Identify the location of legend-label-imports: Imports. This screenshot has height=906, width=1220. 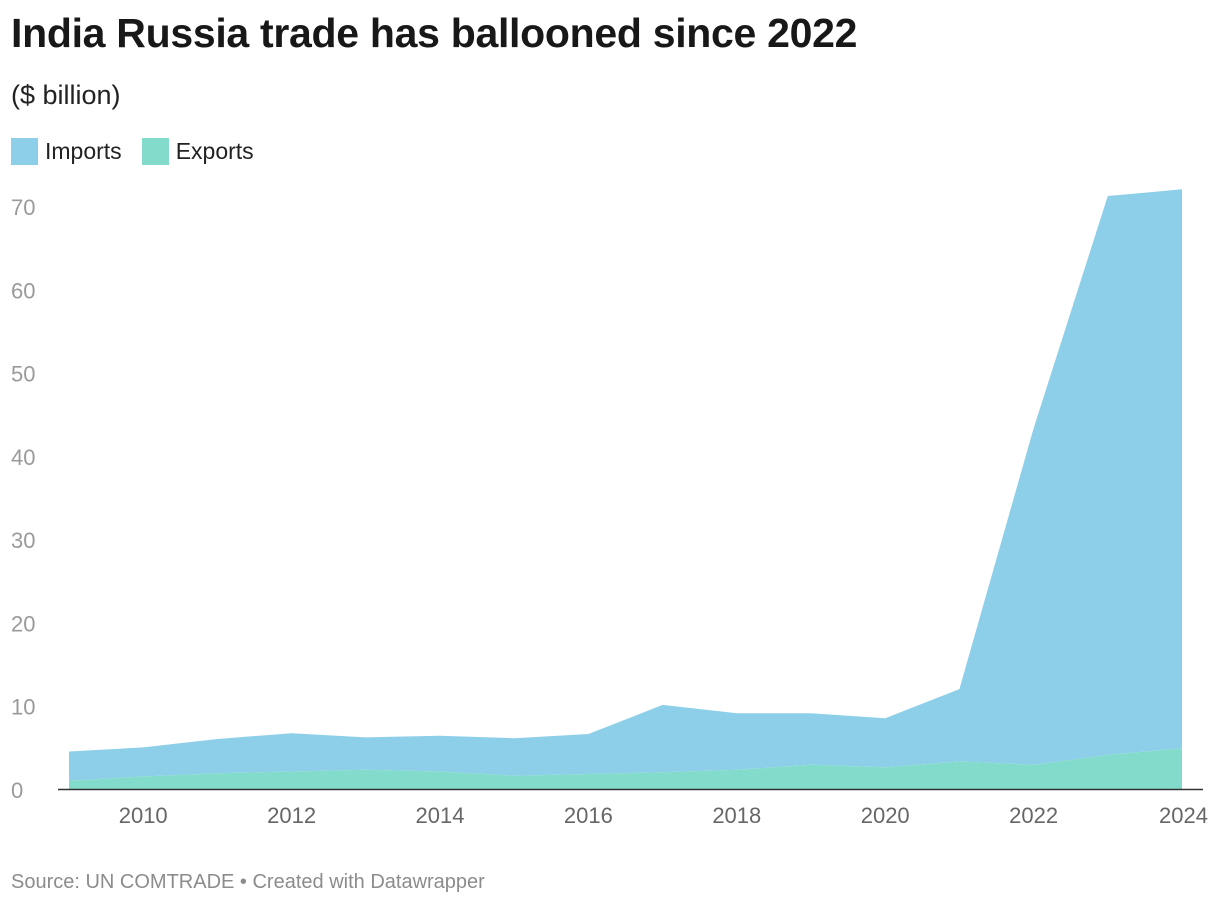
(83, 151).